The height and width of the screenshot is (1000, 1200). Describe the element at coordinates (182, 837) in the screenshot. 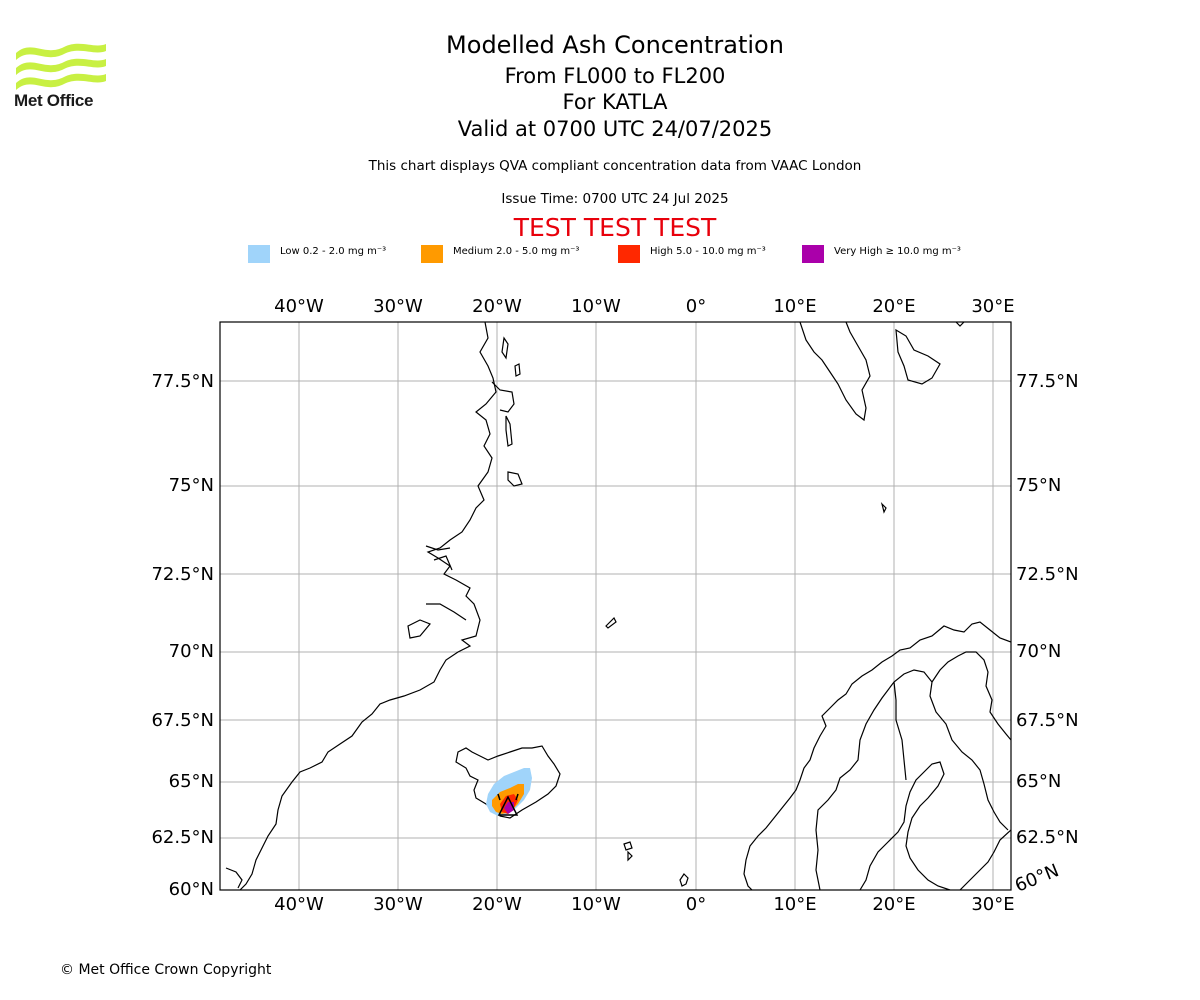

I see `lat-tick-left: 62.5°N` at that location.